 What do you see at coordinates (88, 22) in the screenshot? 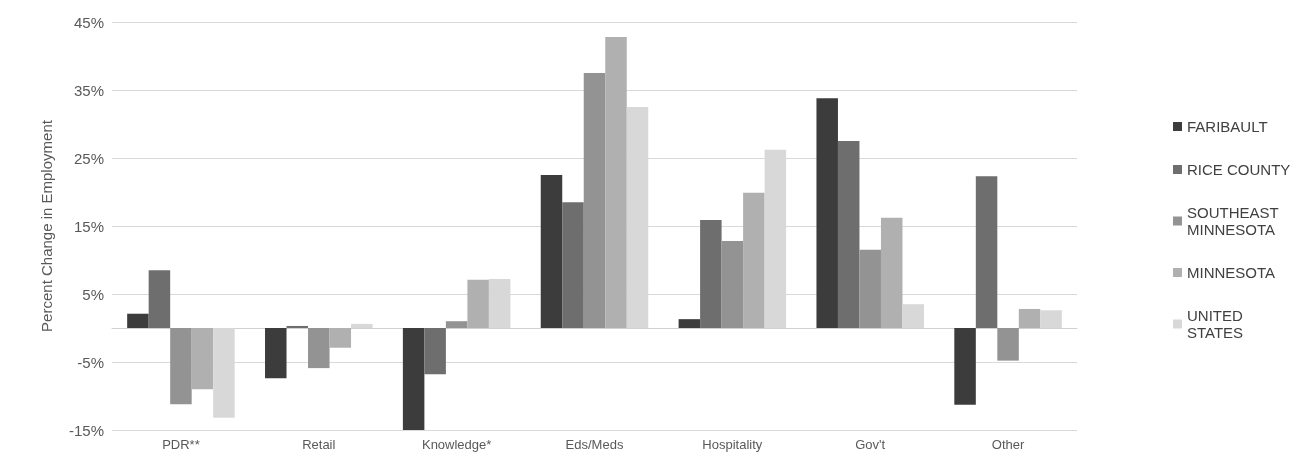
I see `y-tick-label: 45%` at bounding box center [88, 22].